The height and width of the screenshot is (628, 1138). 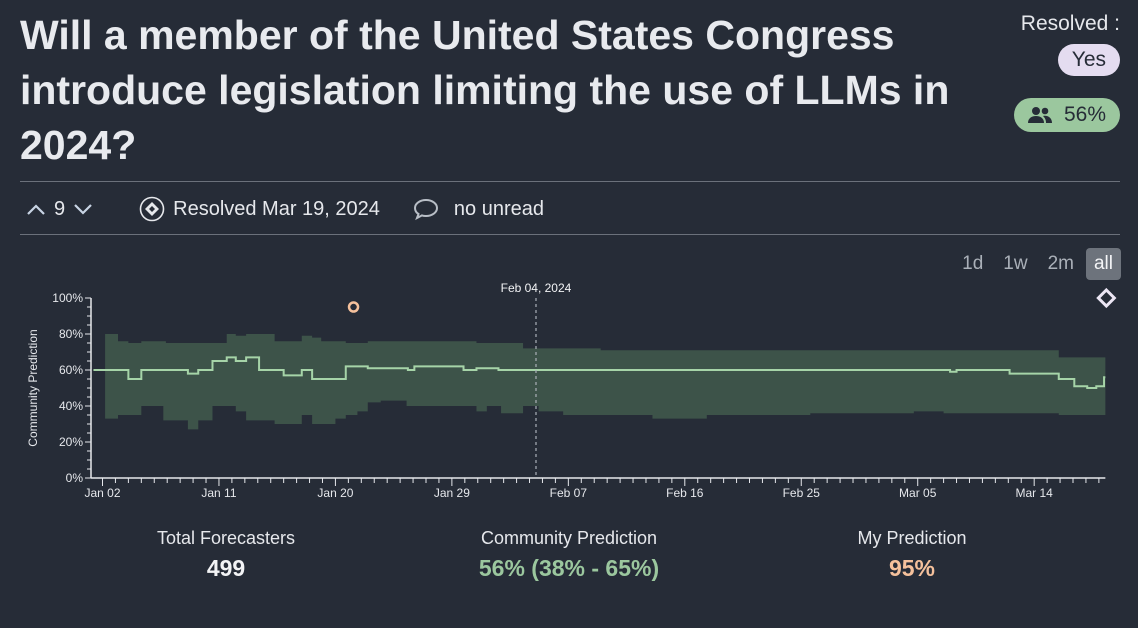 I want to click on x-tick-label: Jan 02, so click(x=102, y=493).